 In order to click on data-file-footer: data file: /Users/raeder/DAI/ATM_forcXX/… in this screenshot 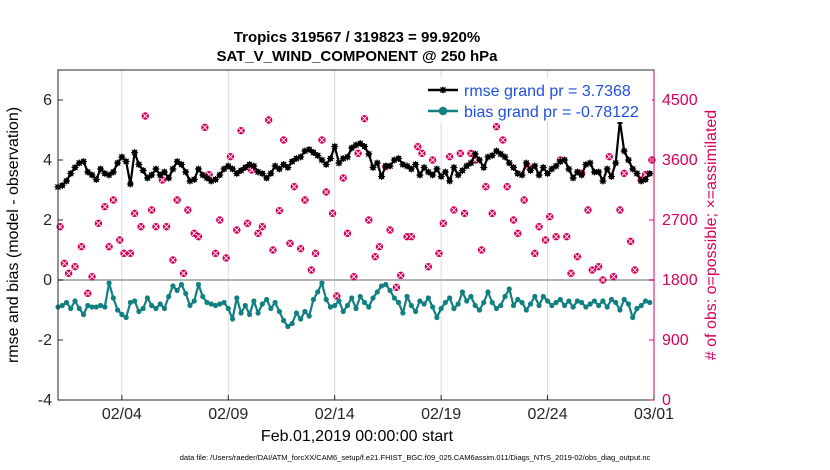, I will do `click(415, 457)`.